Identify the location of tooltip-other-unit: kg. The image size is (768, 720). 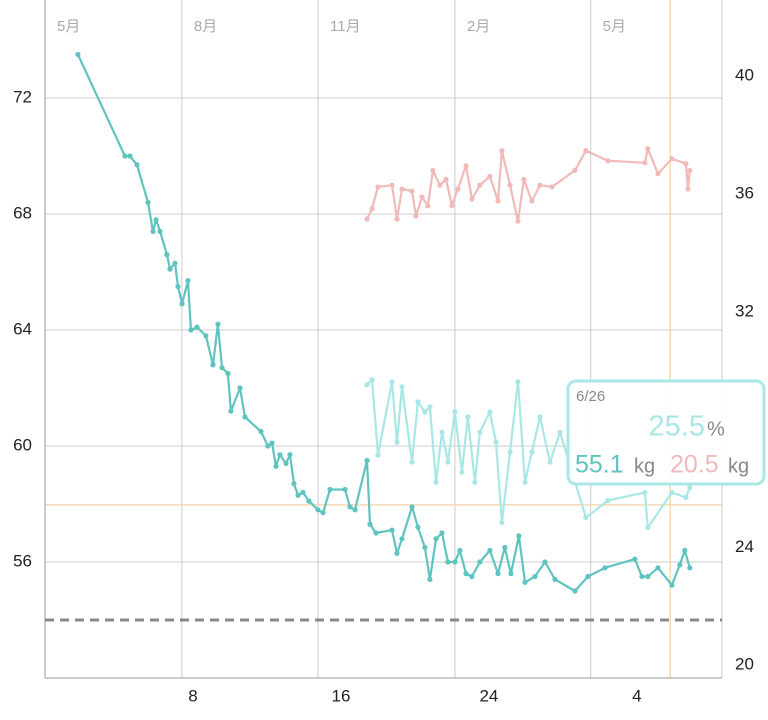
(738, 466).